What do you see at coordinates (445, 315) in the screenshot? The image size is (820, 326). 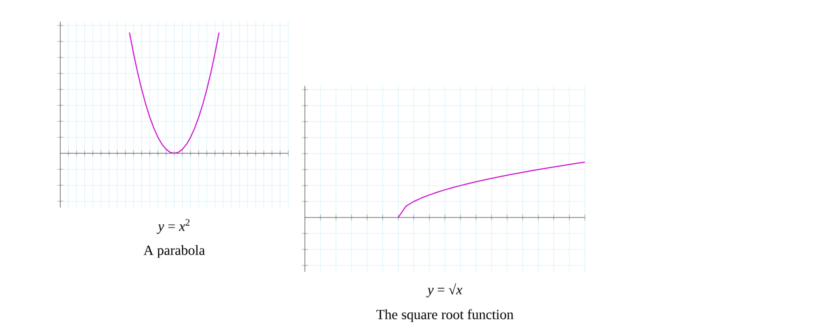 I see `text: The square root function` at bounding box center [445, 315].